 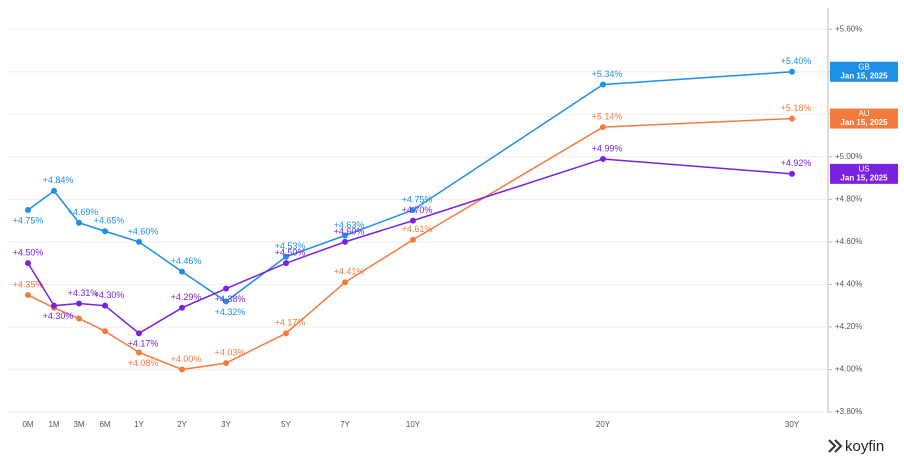 What do you see at coordinates (139, 424) in the screenshot?
I see `x-tick-label: 1Y` at bounding box center [139, 424].